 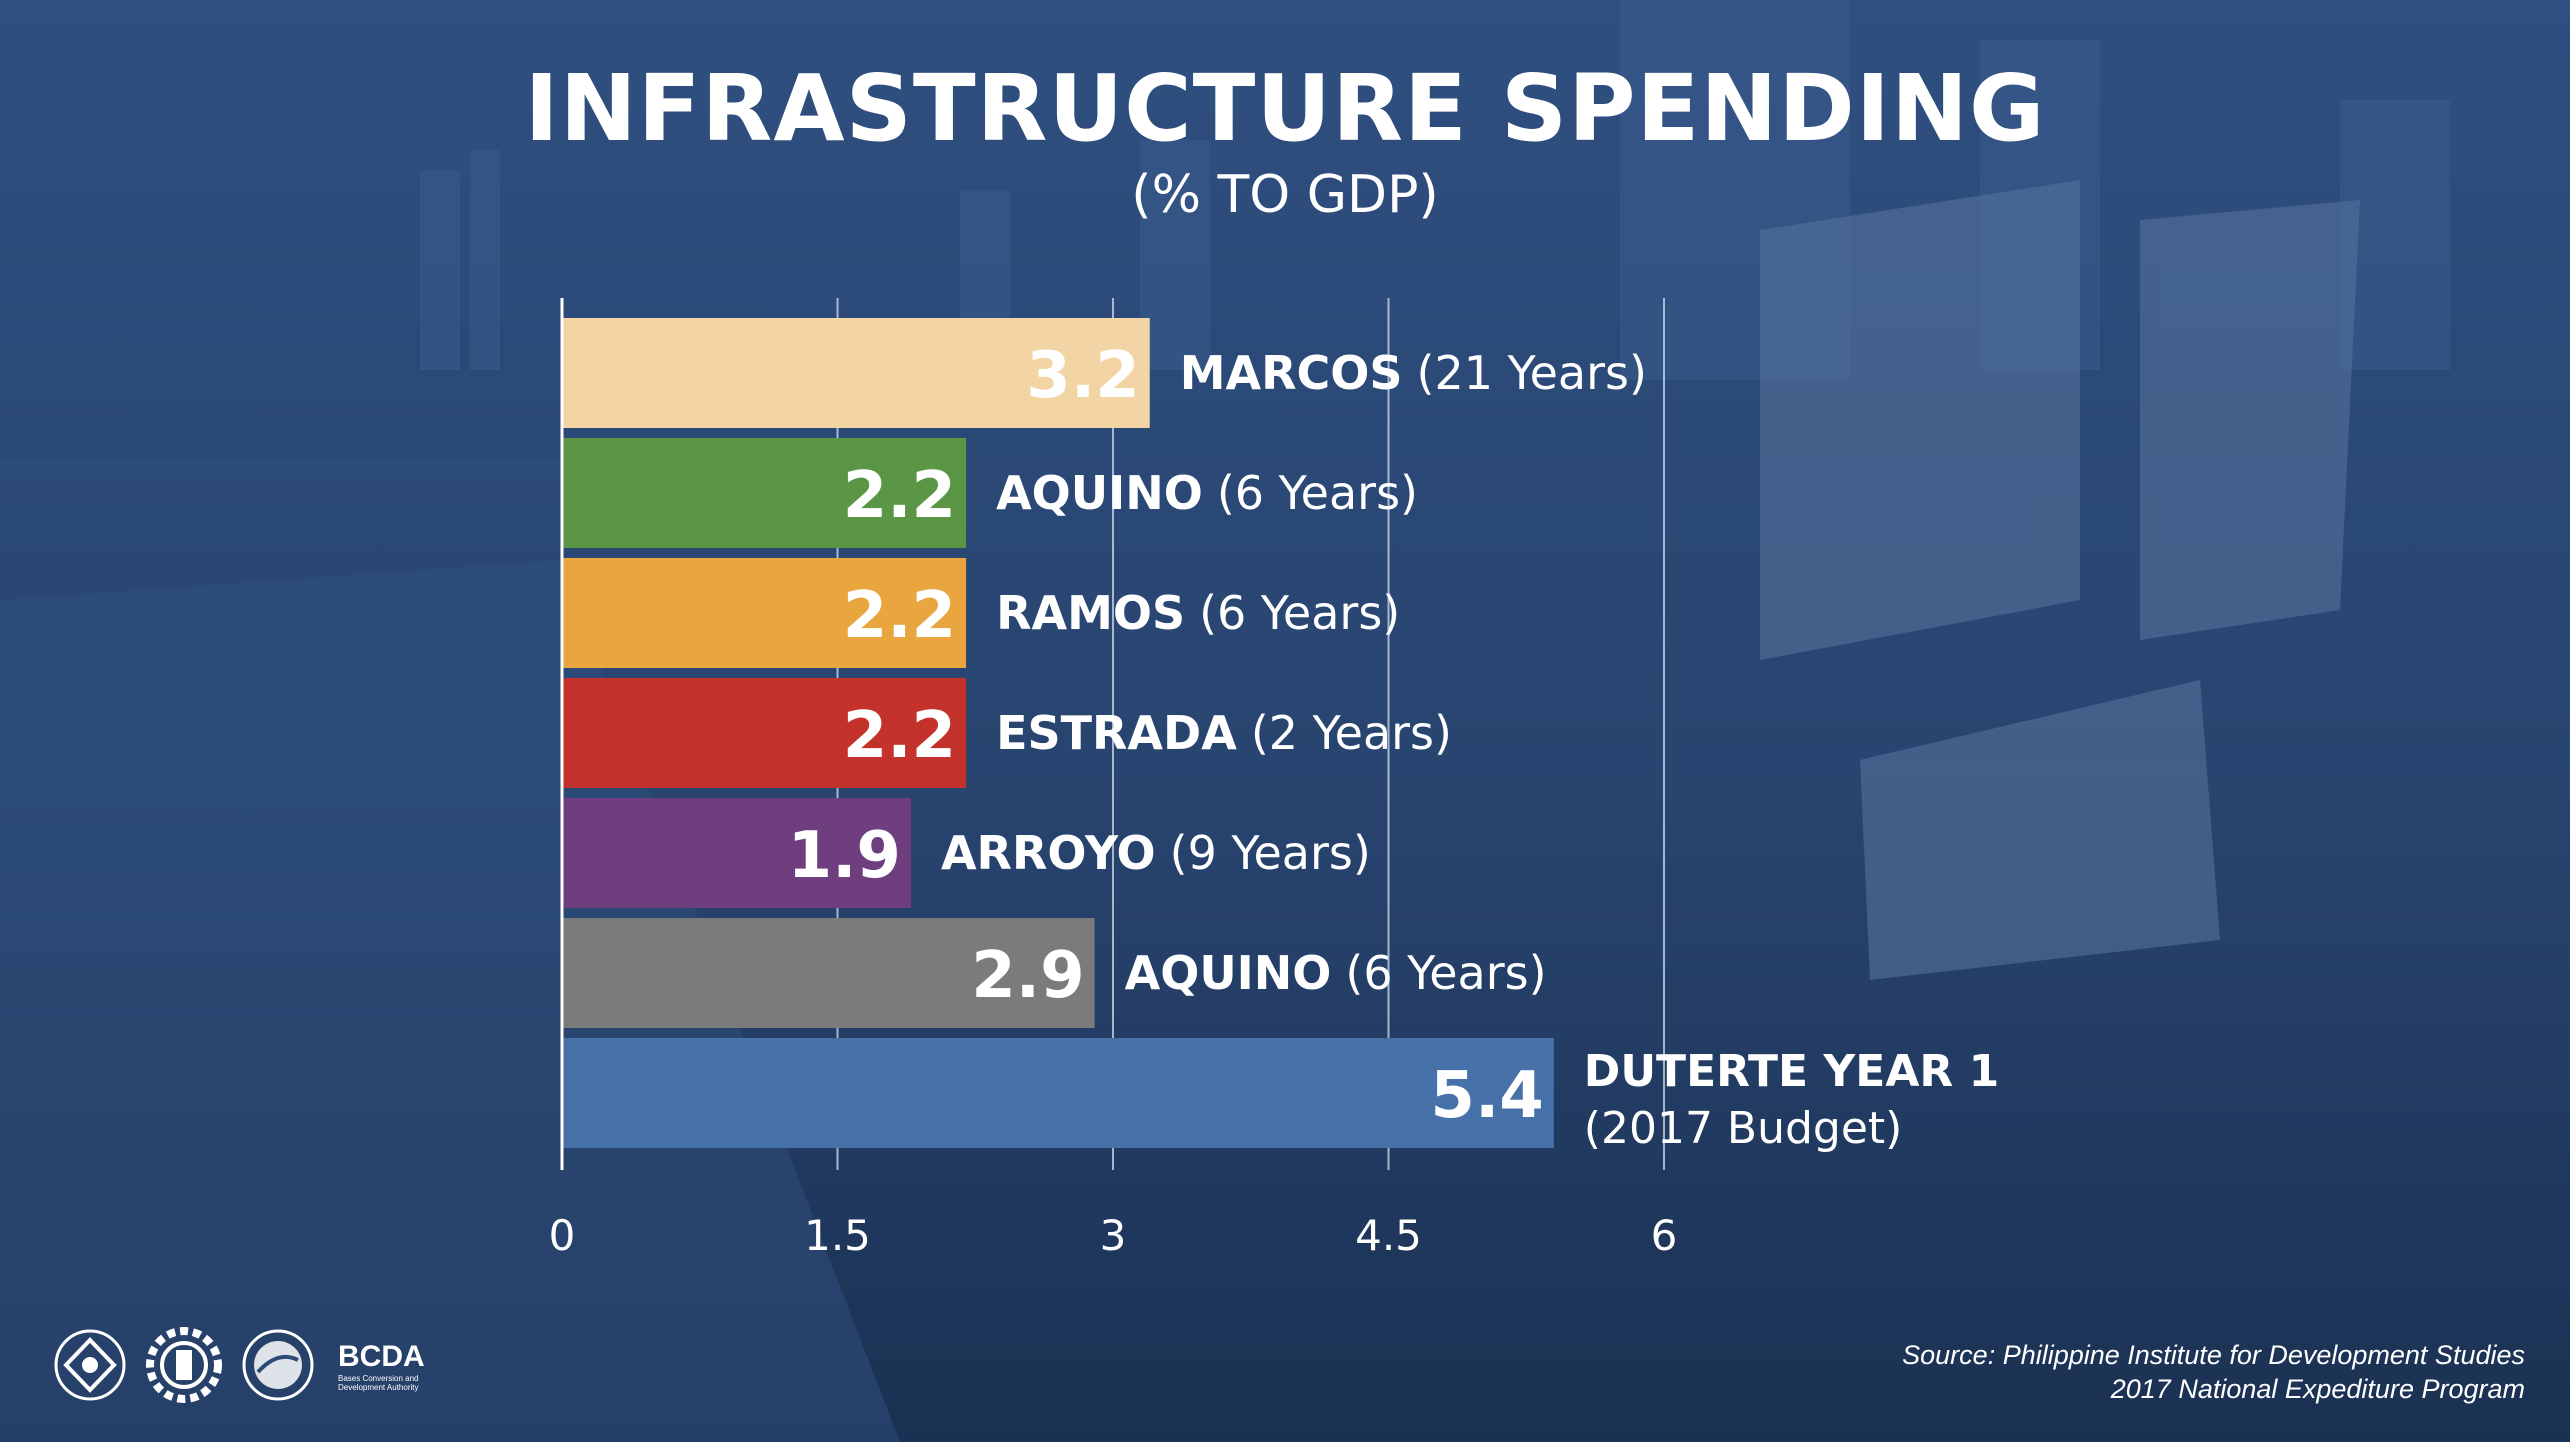 I want to click on bar-category-label: ARROYO (9 Years), so click(x=1156, y=853).